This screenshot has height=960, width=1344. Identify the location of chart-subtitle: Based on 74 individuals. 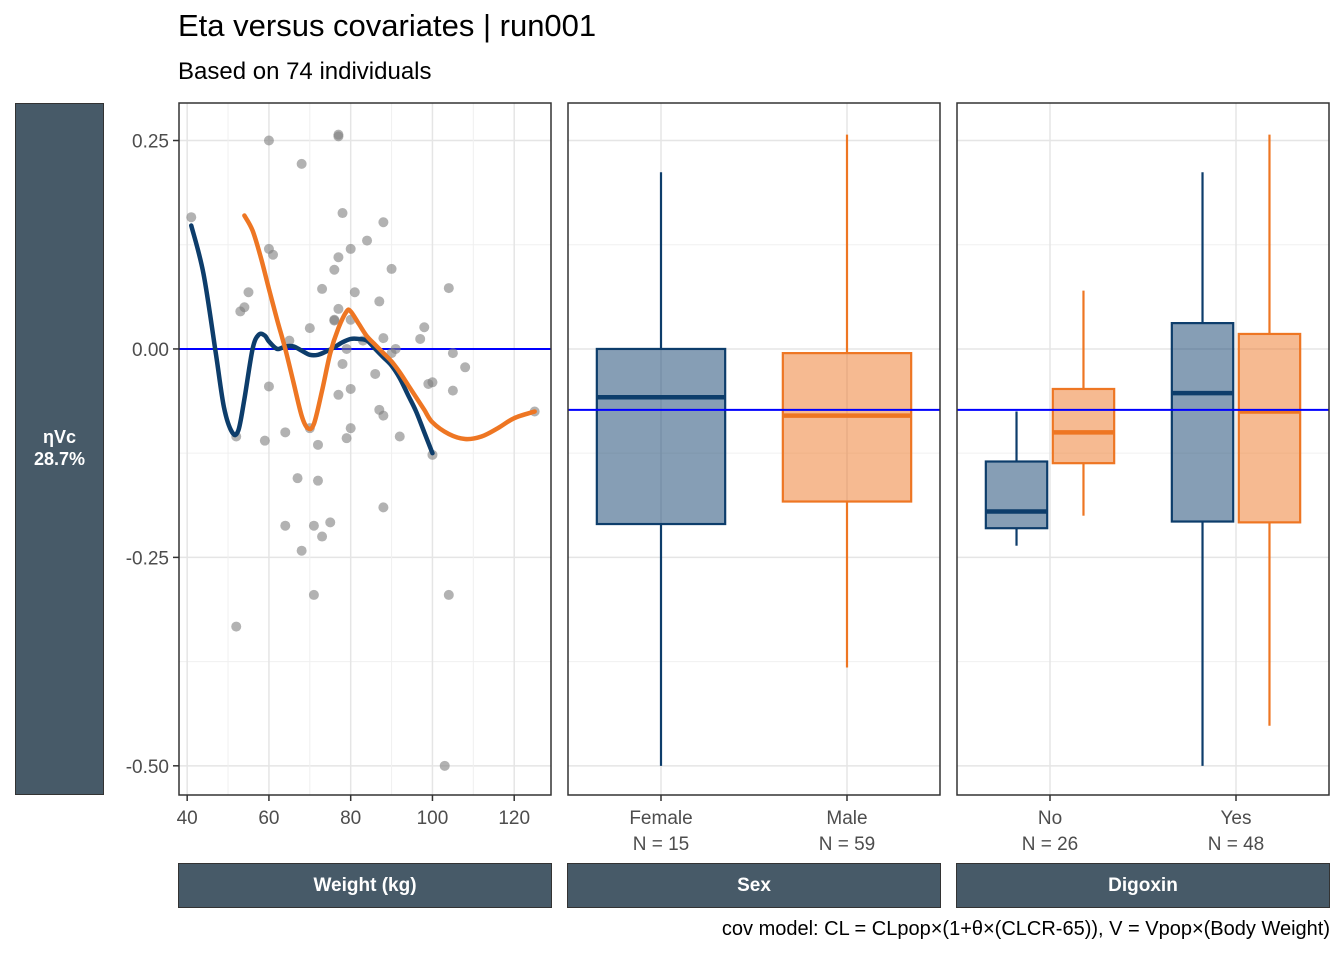
(305, 71).